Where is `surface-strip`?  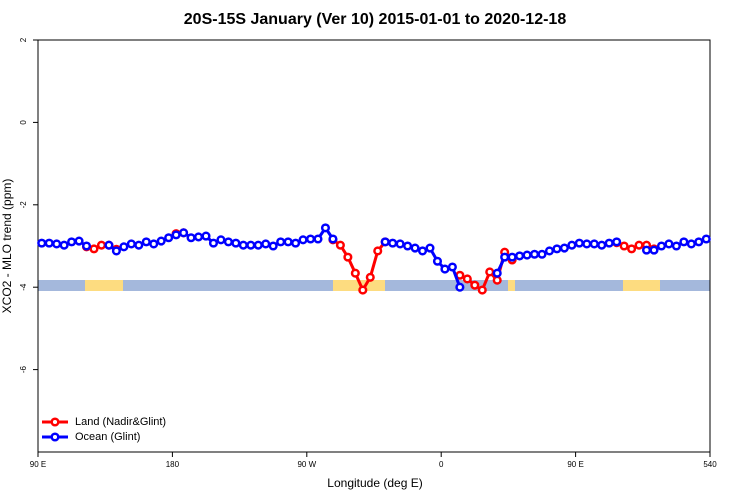
surface-strip is located at coordinates (374, 285).